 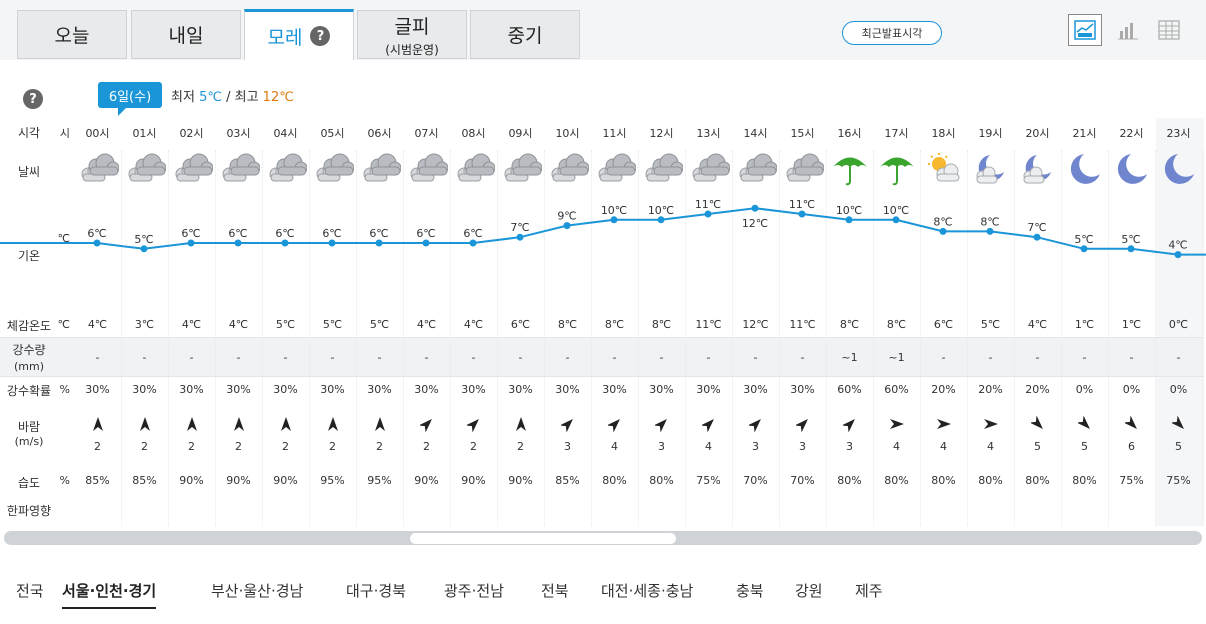 What do you see at coordinates (567, 133) in the screenshot?
I see `hour-time: 10시` at bounding box center [567, 133].